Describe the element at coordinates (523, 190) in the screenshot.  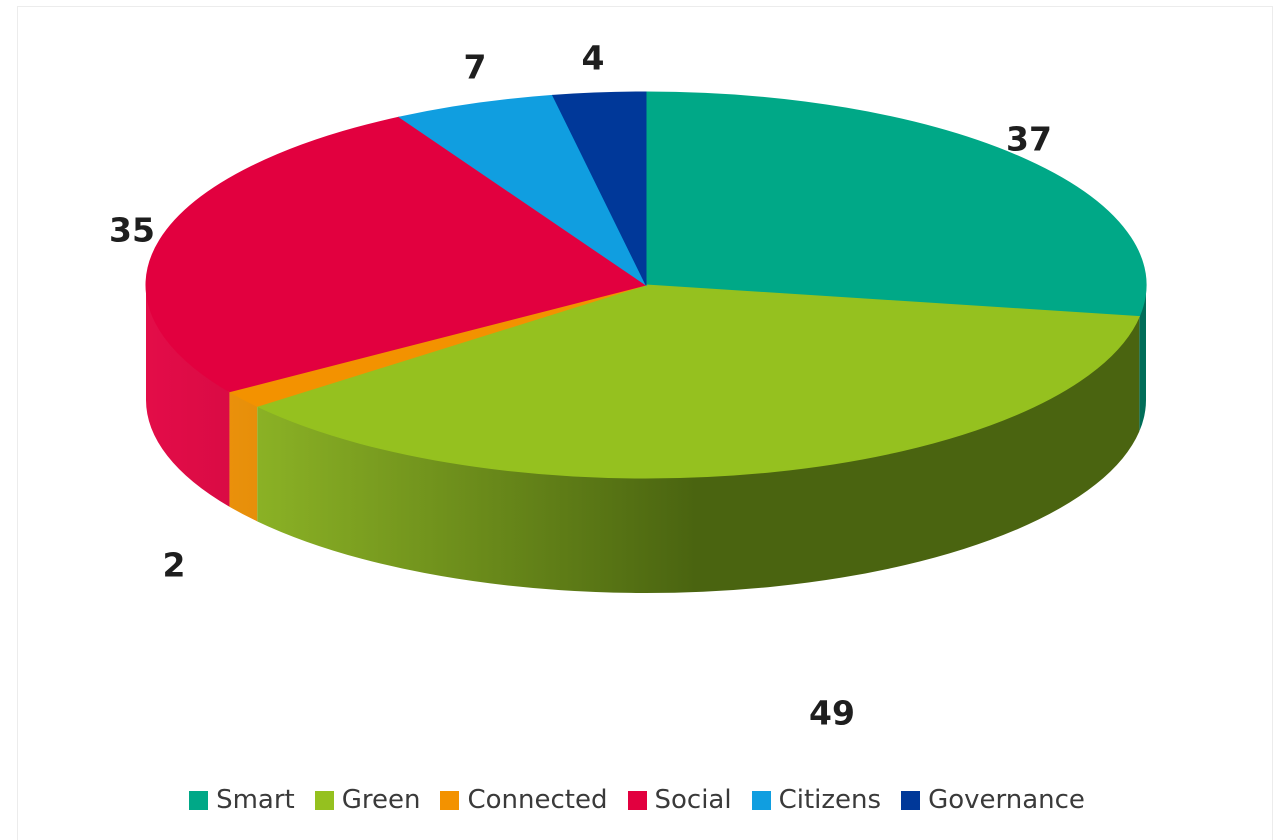
I see `slice-citizens` at that location.